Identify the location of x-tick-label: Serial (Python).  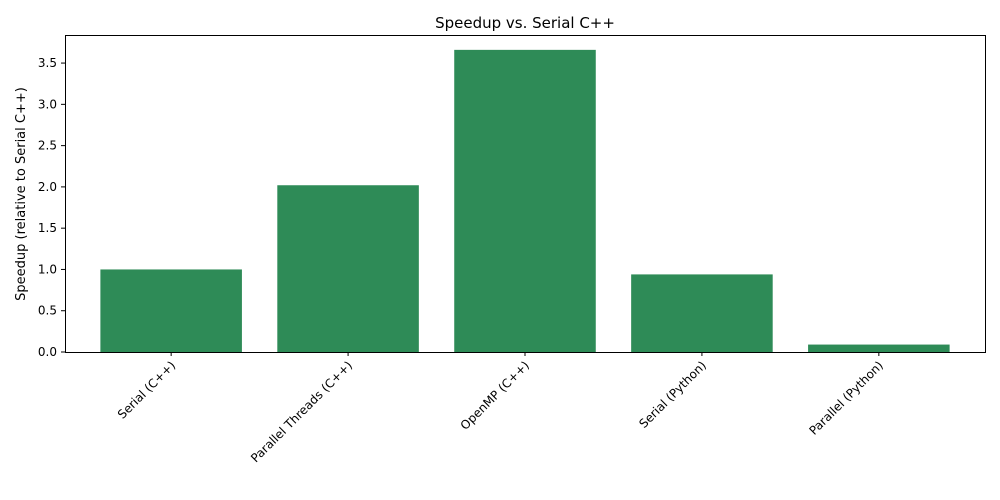
(672, 394).